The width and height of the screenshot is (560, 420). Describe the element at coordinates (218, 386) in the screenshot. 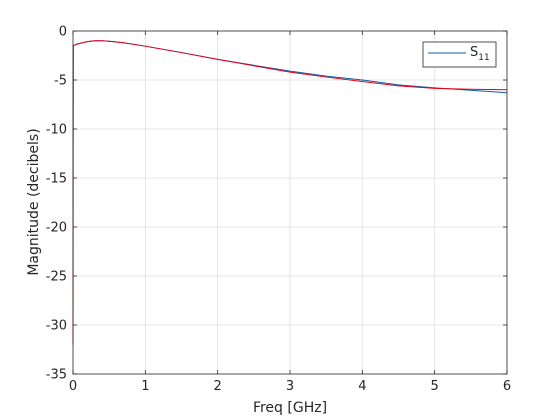

I see `x-tick-label: 2` at that location.